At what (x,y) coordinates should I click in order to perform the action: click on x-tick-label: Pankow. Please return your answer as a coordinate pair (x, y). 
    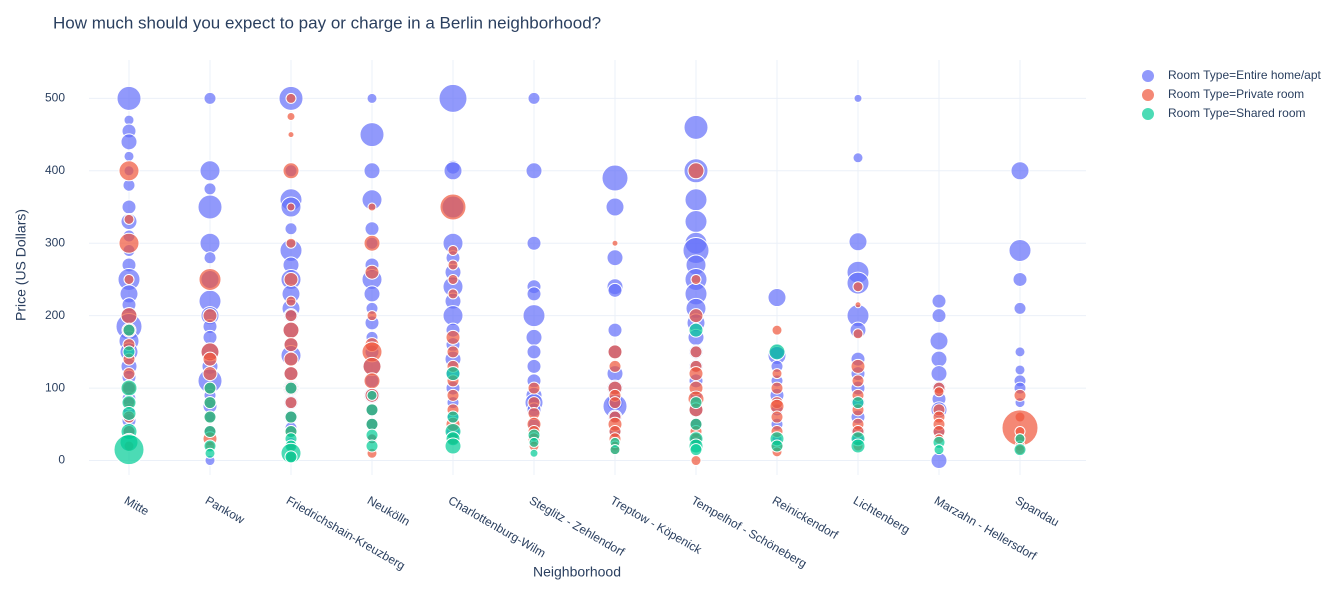
    Looking at the image, I should click on (225, 510).